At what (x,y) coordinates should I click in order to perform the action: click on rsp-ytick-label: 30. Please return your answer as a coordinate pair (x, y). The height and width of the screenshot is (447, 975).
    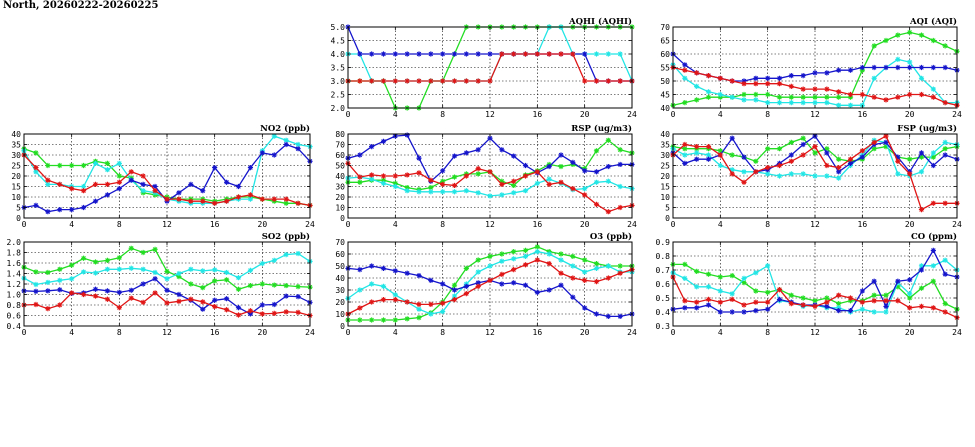
    Looking at the image, I should click on (340, 187).